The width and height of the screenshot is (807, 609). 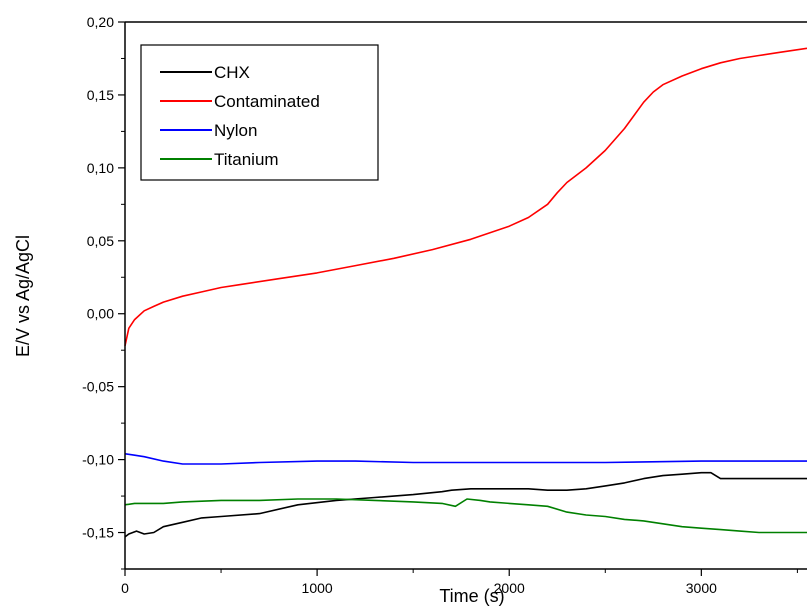 What do you see at coordinates (103, 292) in the screenshot?
I see `y-ticks-layer: 0,20 0,15 0,10 0,05 0,00 -0,05 -0,10 -0,15` at bounding box center [103, 292].